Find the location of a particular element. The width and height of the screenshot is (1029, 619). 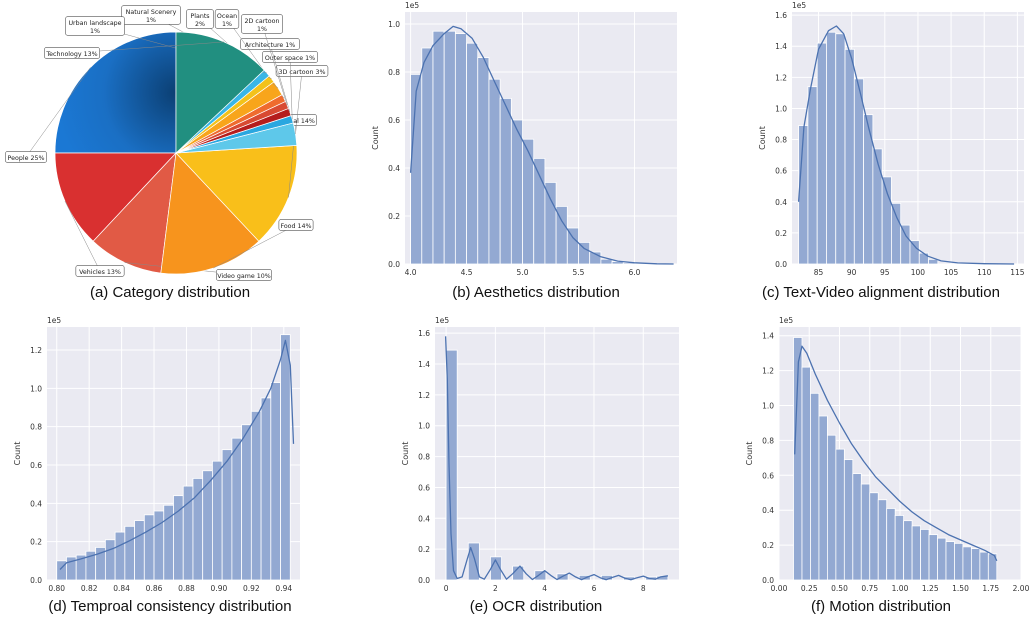

x-tick-label: 4.5 is located at coordinates (467, 272).